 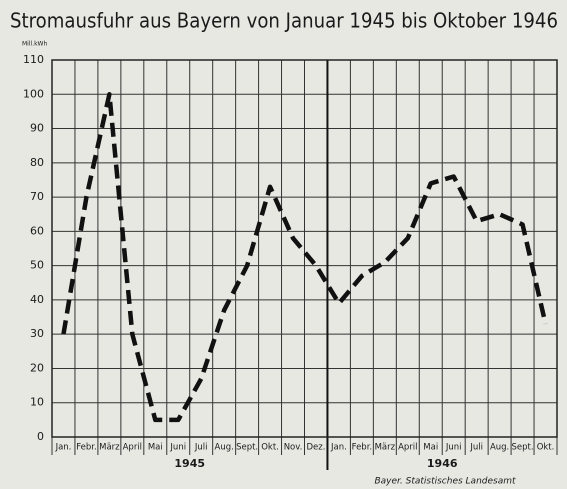 What do you see at coordinates (37, 230) in the screenshot?
I see `y-tick-label: 60` at bounding box center [37, 230].